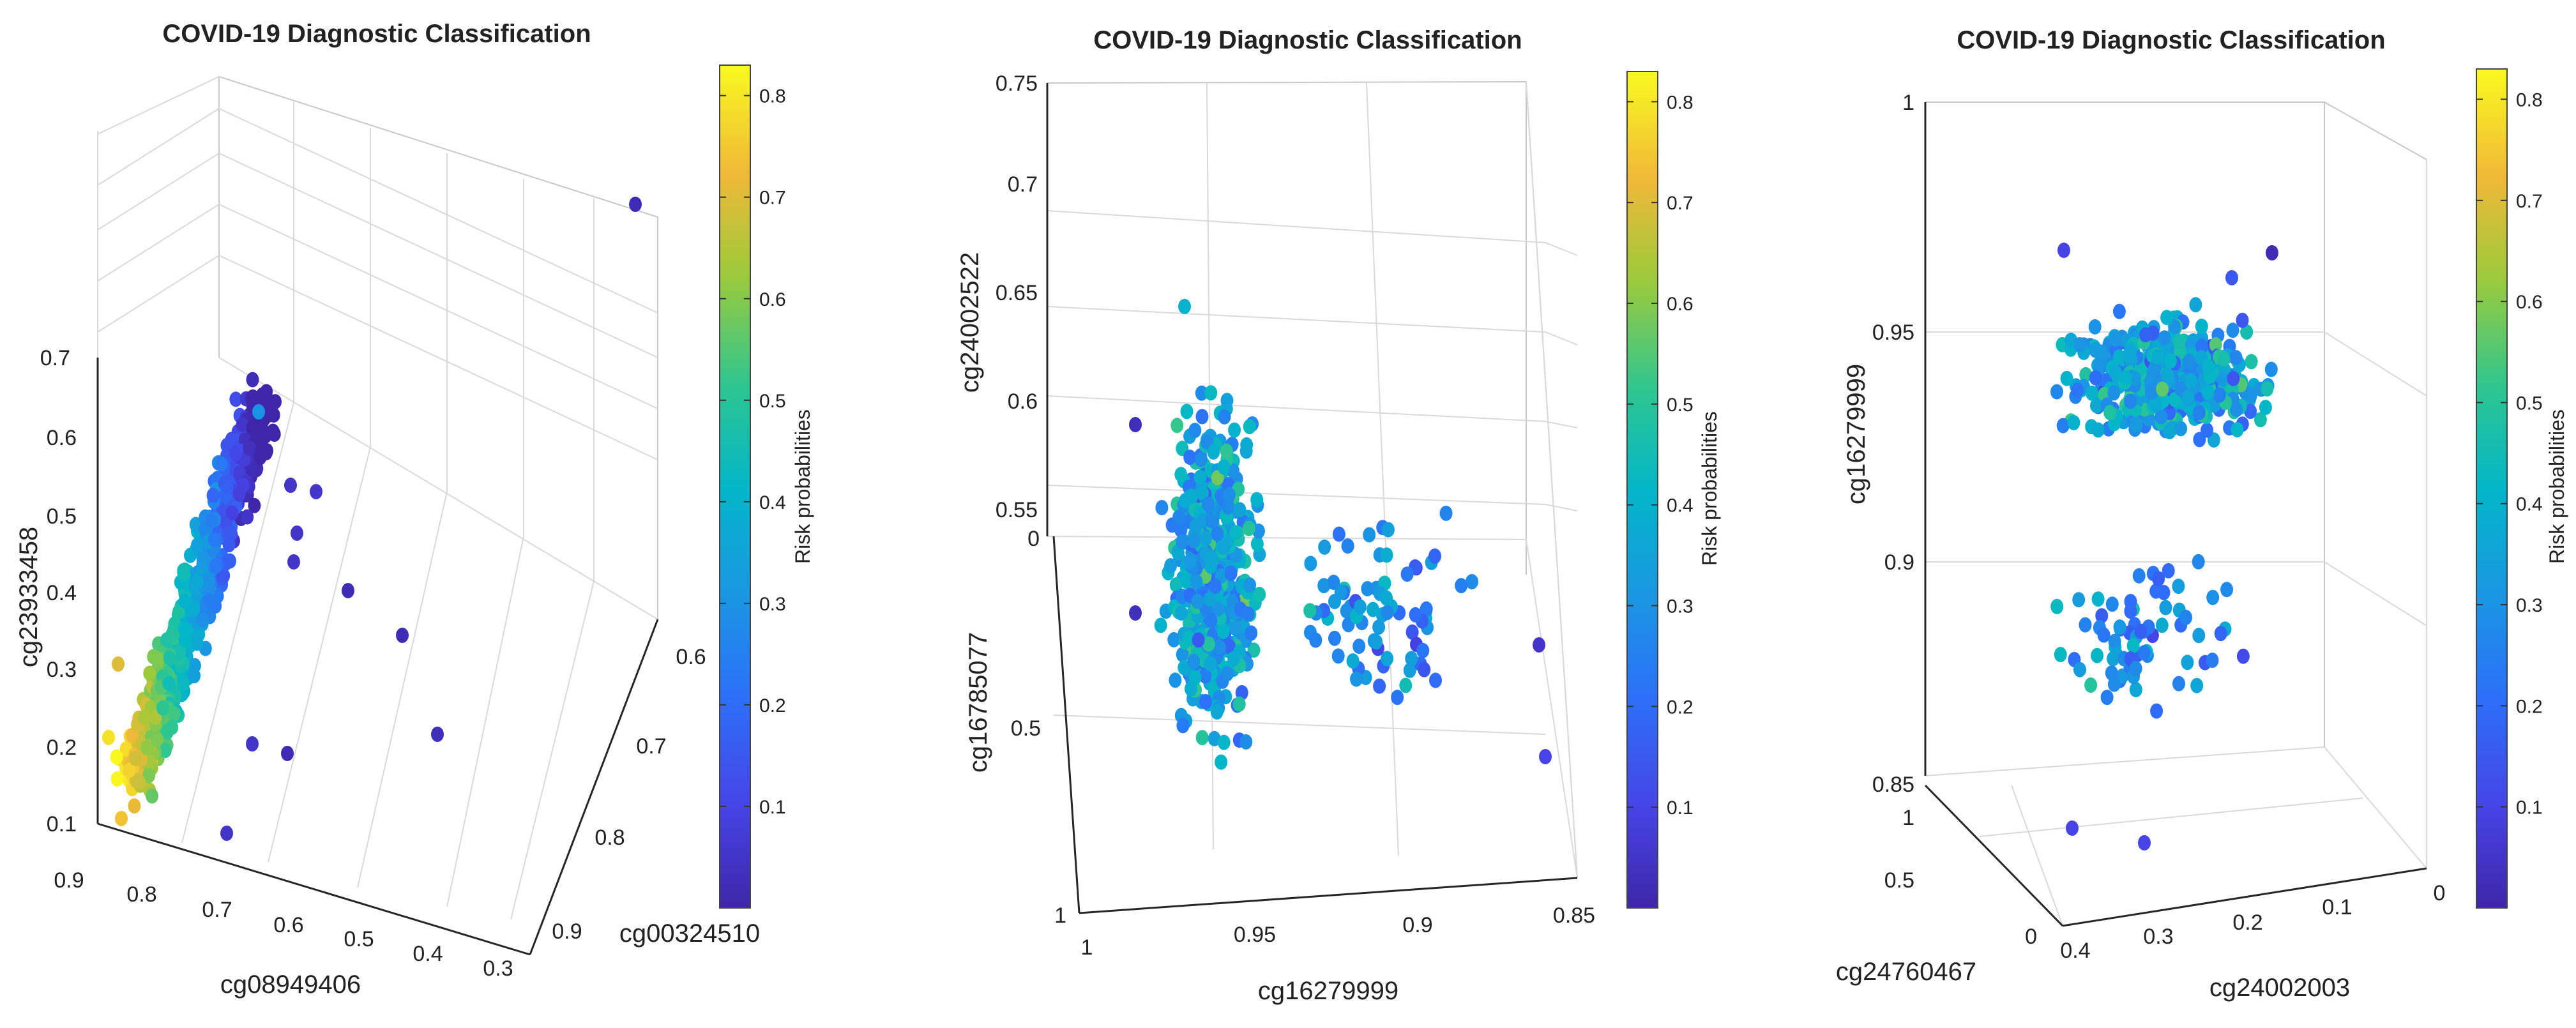  Describe the element at coordinates (773, 299) in the screenshot. I see `colorbar-tick-label: 0.6` at that location.